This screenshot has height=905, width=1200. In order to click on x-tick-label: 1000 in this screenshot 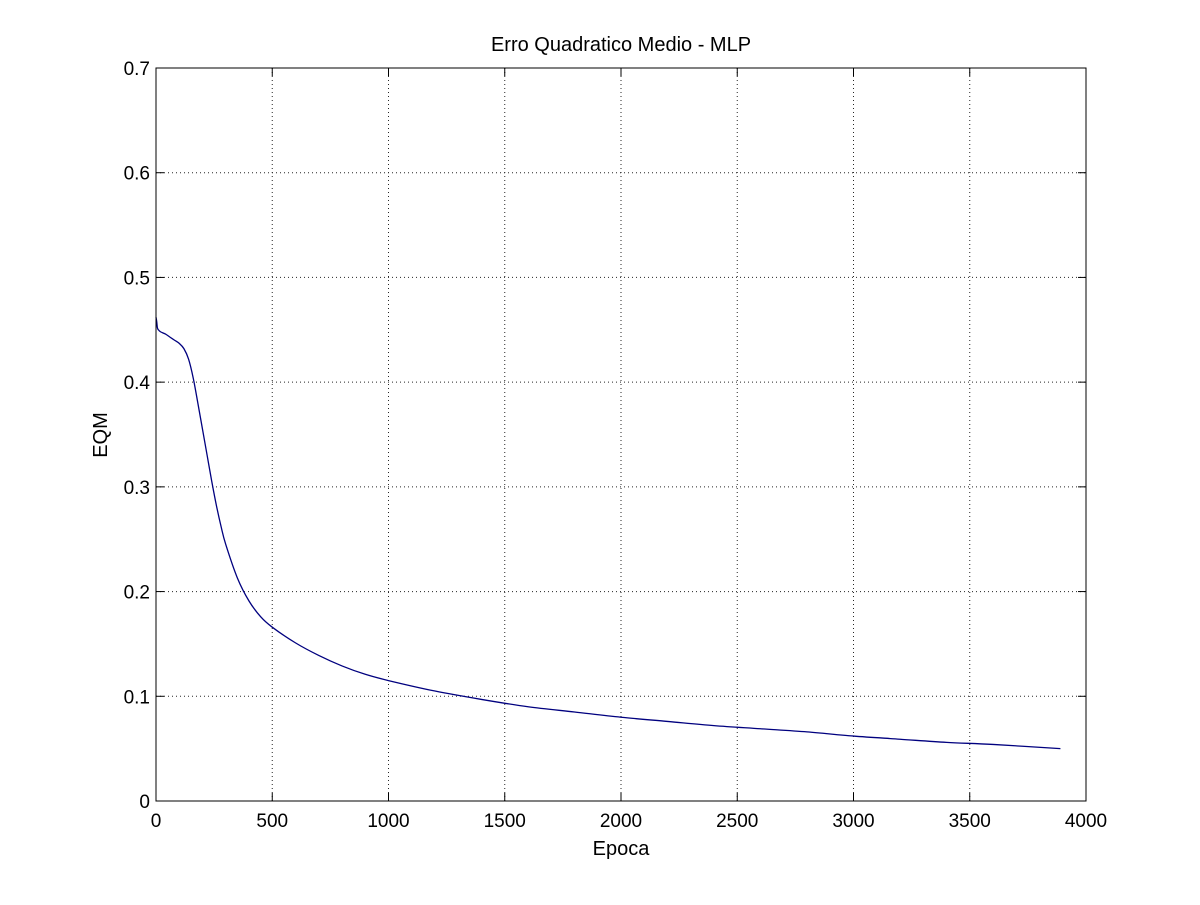, I will do `click(388, 821)`.